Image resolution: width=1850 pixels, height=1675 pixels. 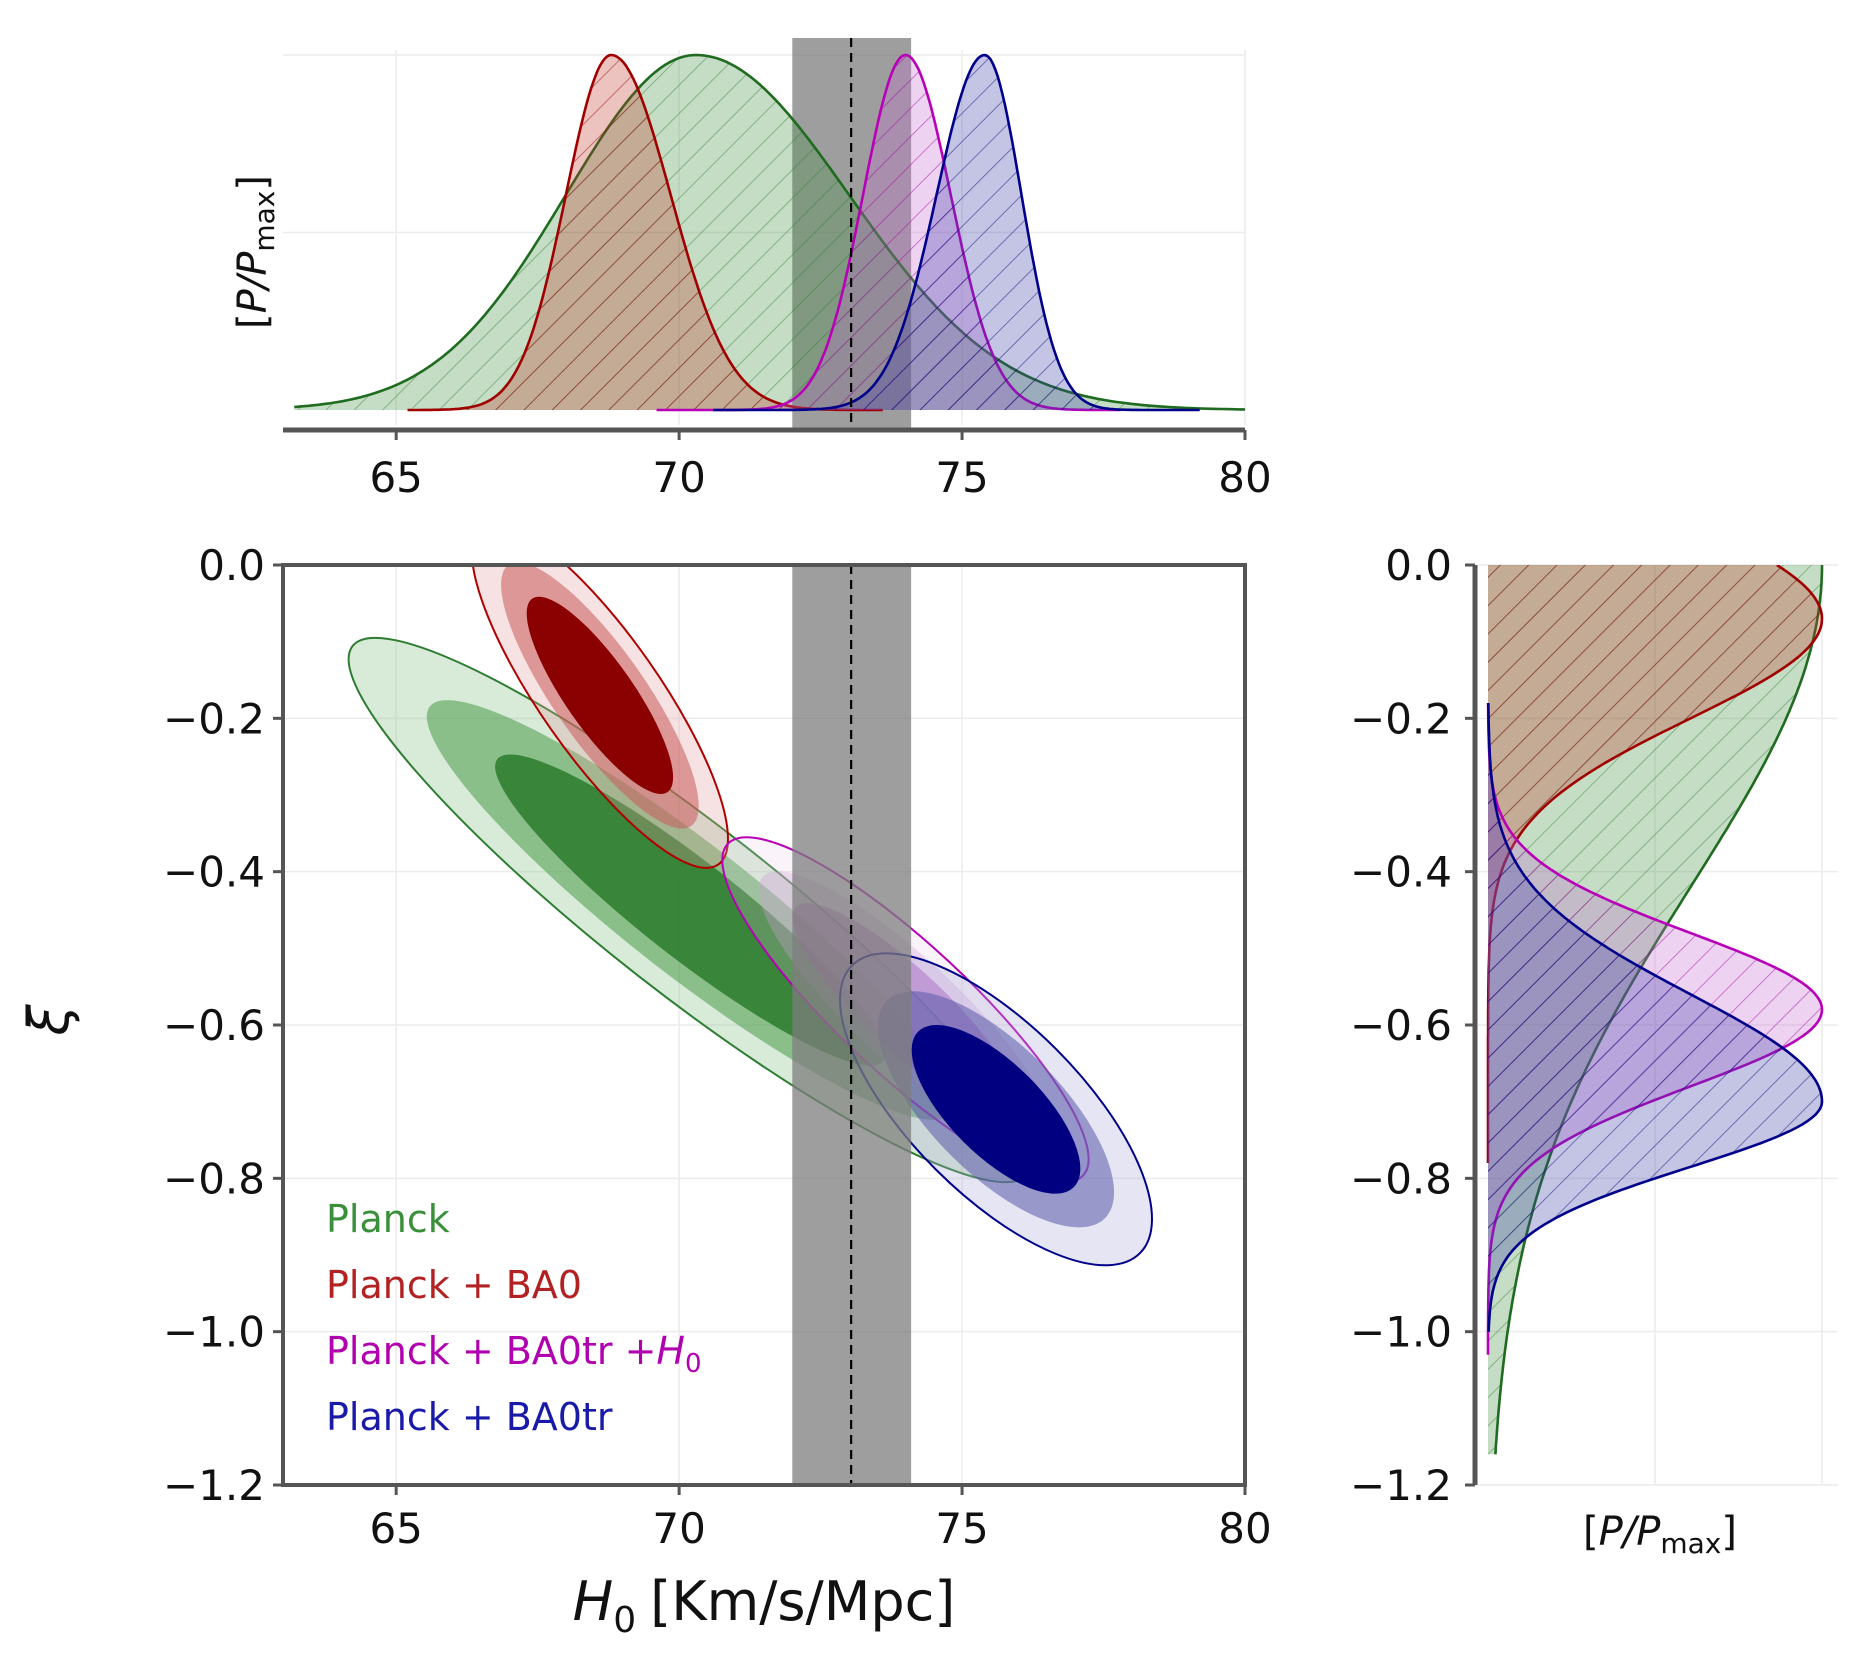 I want to click on legend-item-planck: Planck, so click(x=388, y=1219).